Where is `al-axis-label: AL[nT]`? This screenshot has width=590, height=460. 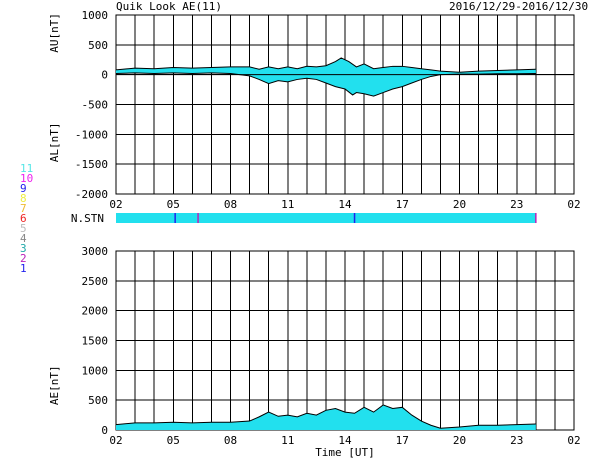
al-axis-label: AL[nT] is located at coordinates (54, 142).